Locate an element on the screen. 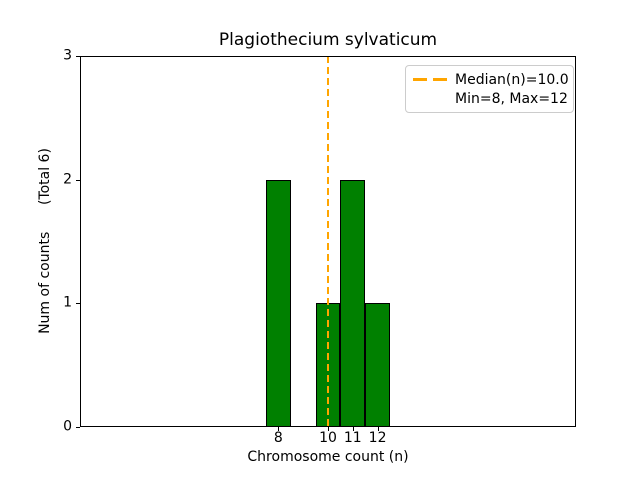 This screenshot has width=640, height=480. chart-title: Plagiothecium sylvaticum is located at coordinates (328, 40).